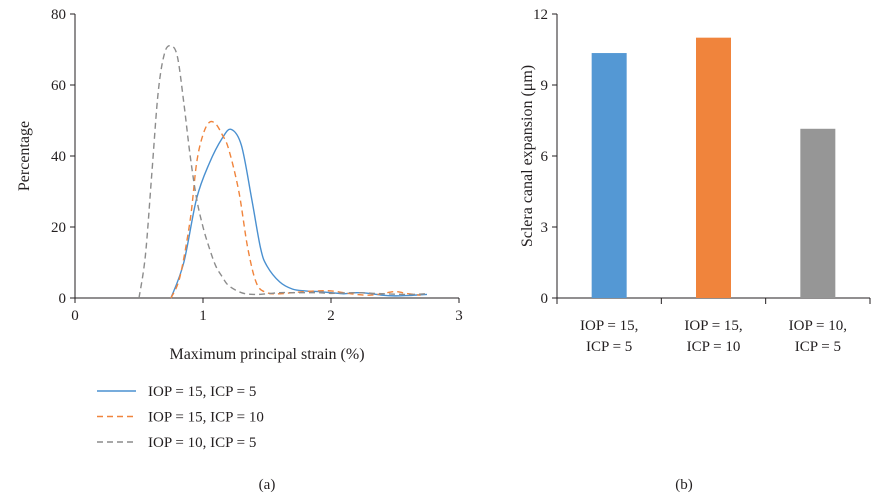  I want to click on b-y-tick-label: 0, so click(545, 299).